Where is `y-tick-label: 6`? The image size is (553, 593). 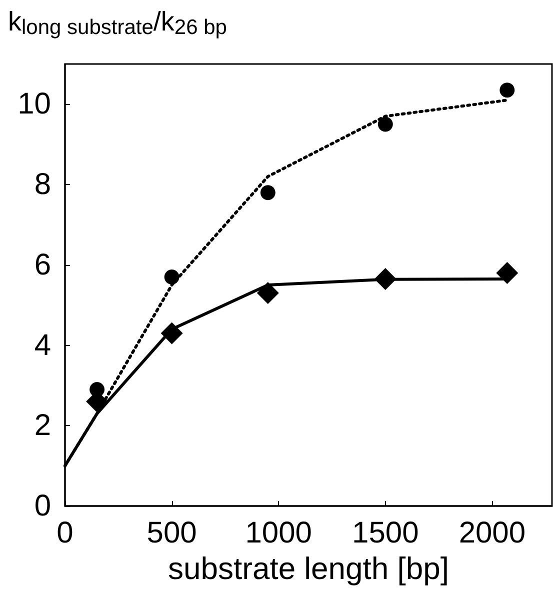
y-tick-label: 6 is located at coordinates (42, 265).